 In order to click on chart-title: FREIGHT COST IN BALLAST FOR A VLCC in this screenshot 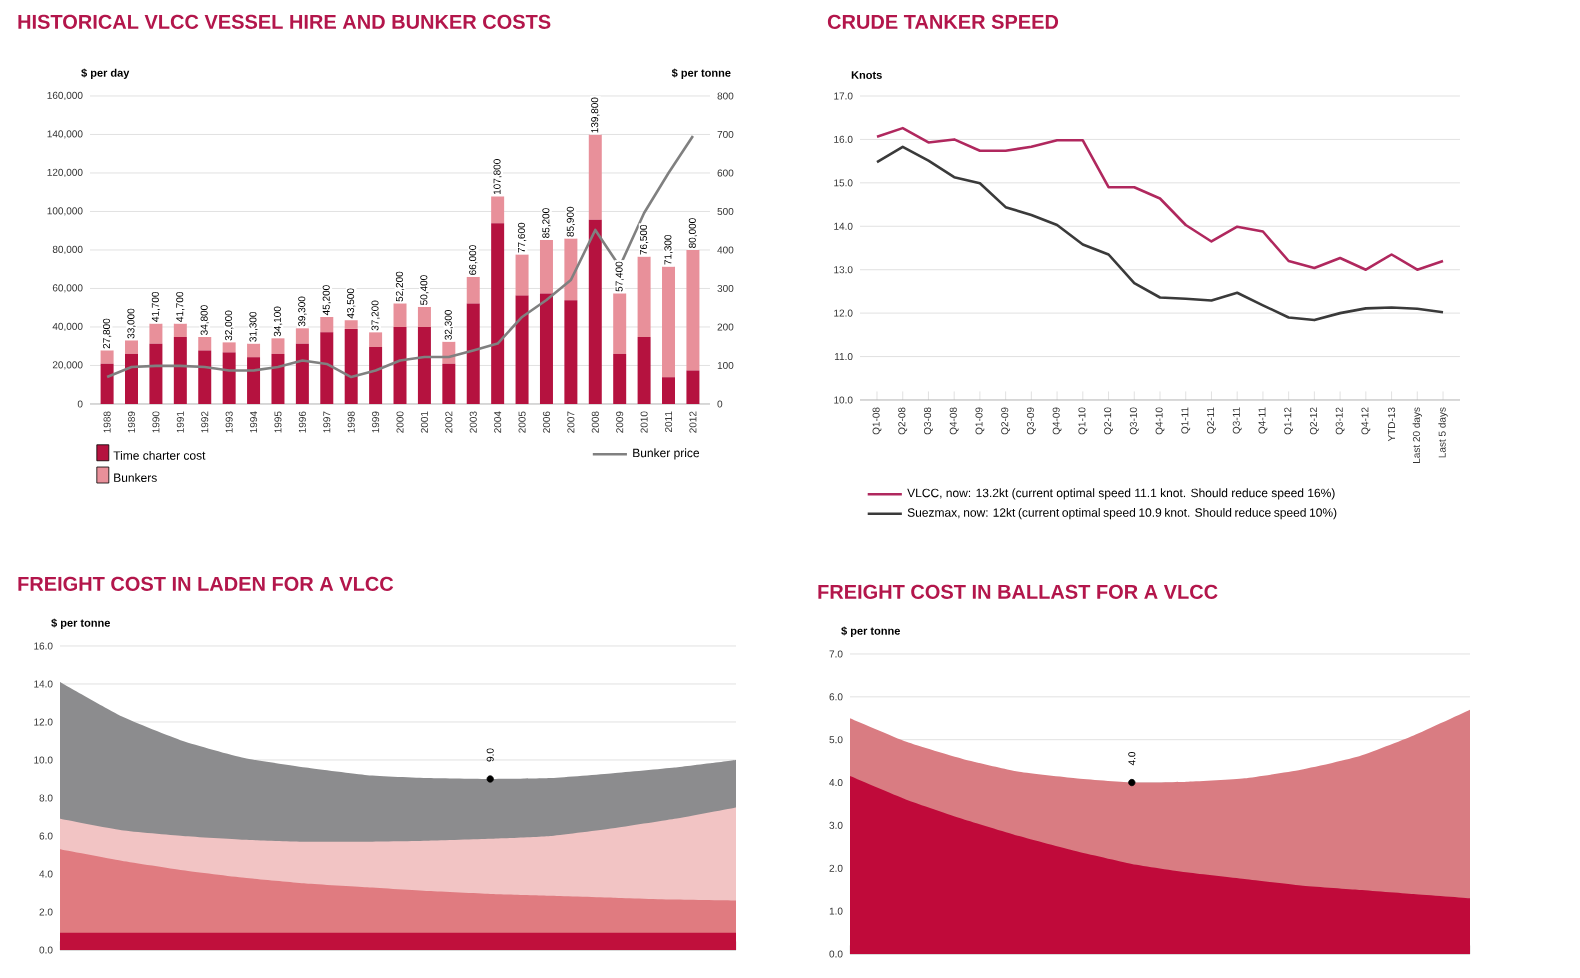, I will do `click(1018, 591)`.